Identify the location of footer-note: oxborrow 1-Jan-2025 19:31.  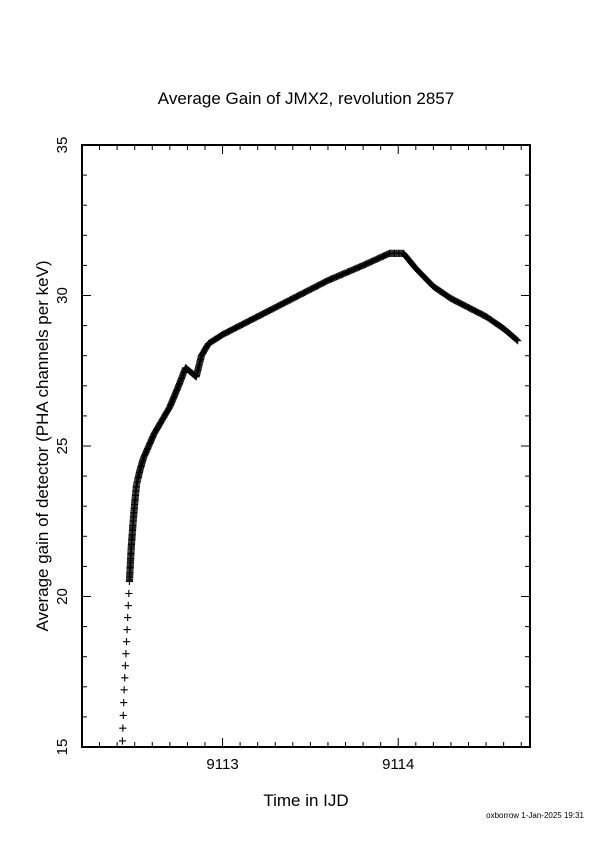
(535, 815).